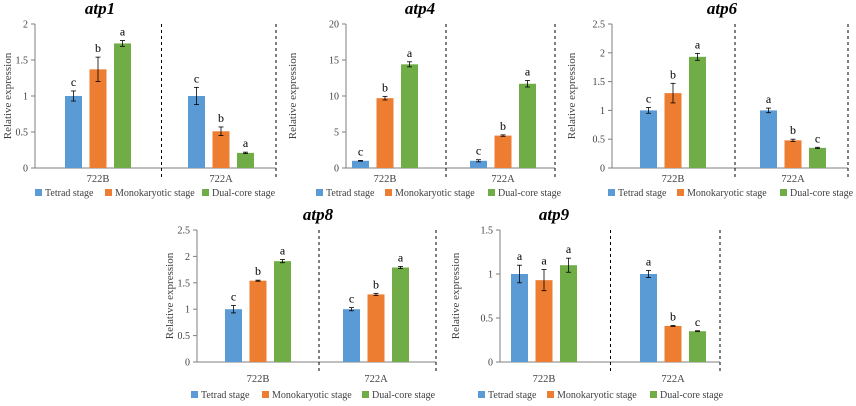  I want to click on chart-title: atp9, so click(554, 214).